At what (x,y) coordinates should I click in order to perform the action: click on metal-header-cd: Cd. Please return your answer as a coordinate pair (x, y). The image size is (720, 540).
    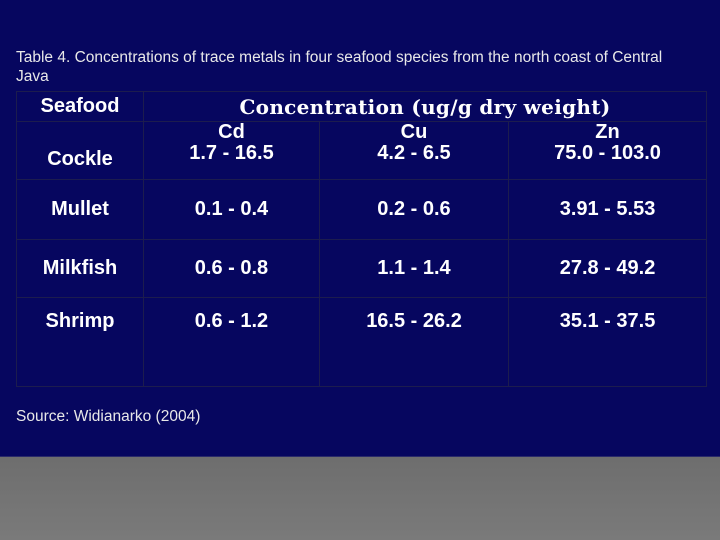
    Looking at the image, I should click on (231, 132).